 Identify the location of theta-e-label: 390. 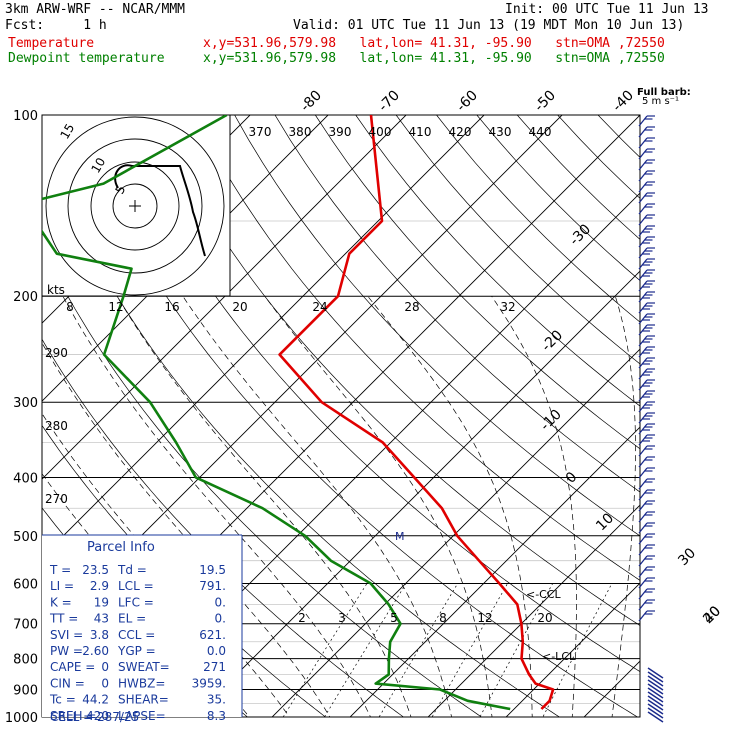
(340, 132).